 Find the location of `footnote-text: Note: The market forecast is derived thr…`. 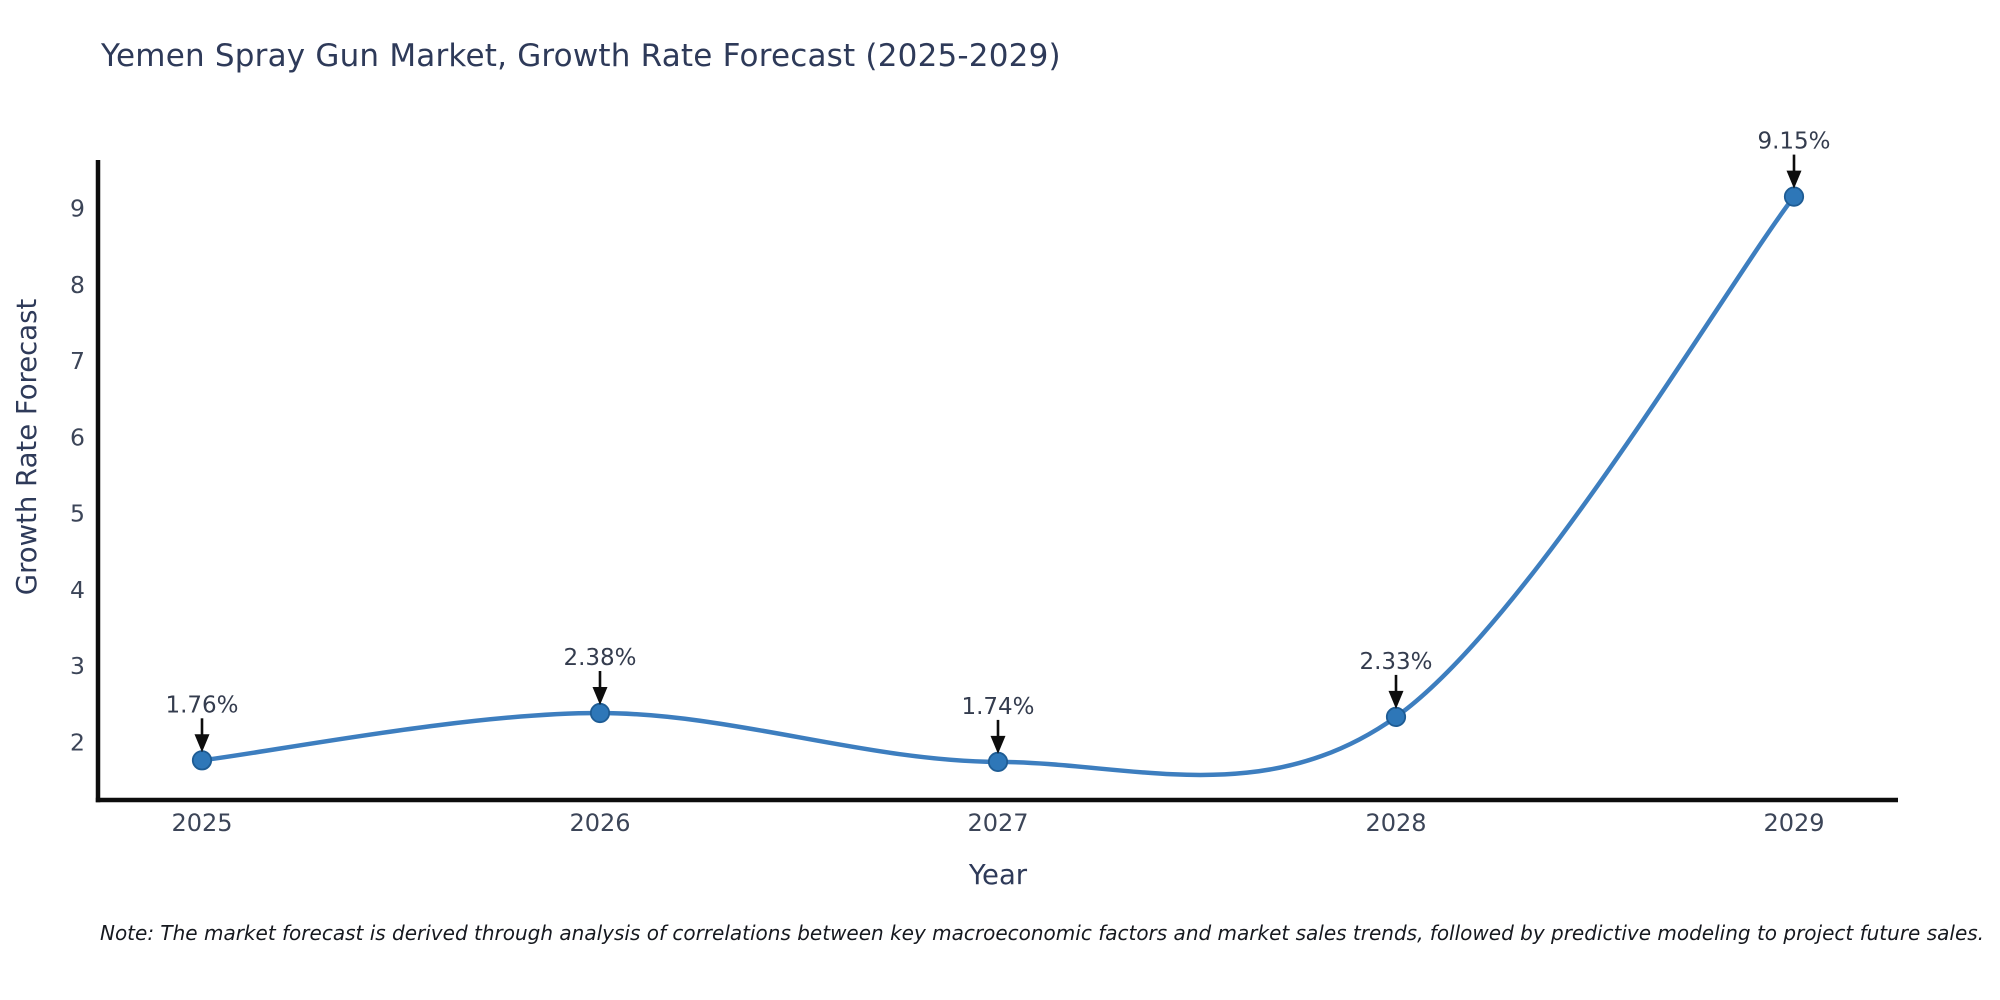

footnote-text: Note: The market forecast is derived thr… is located at coordinates (1042, 933).